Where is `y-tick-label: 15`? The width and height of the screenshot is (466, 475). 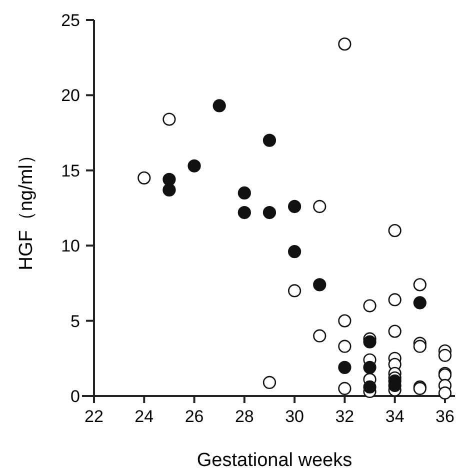 y-tick-label: 15 is located at coordinates (70, 170).